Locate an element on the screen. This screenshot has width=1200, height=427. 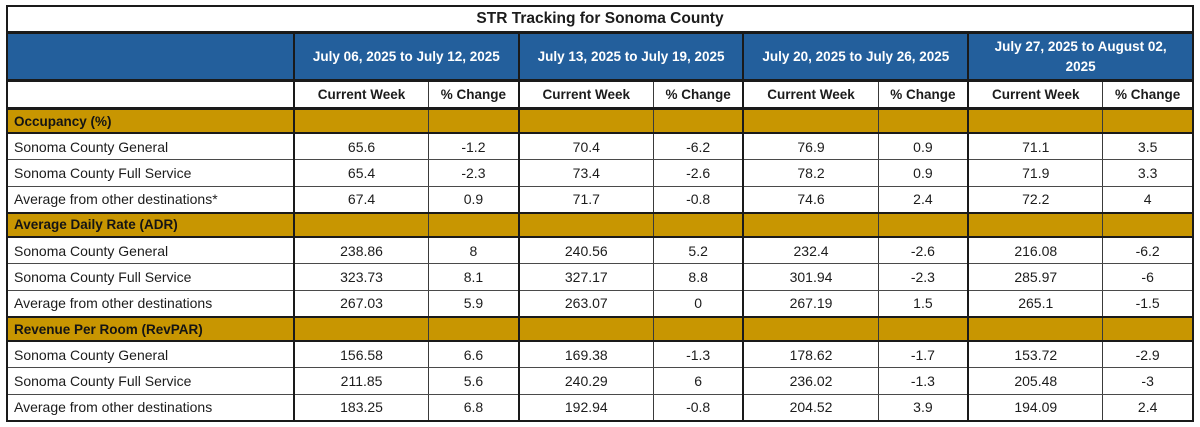
current-week-value: 72.2 is located at coordinates (1035, 199).